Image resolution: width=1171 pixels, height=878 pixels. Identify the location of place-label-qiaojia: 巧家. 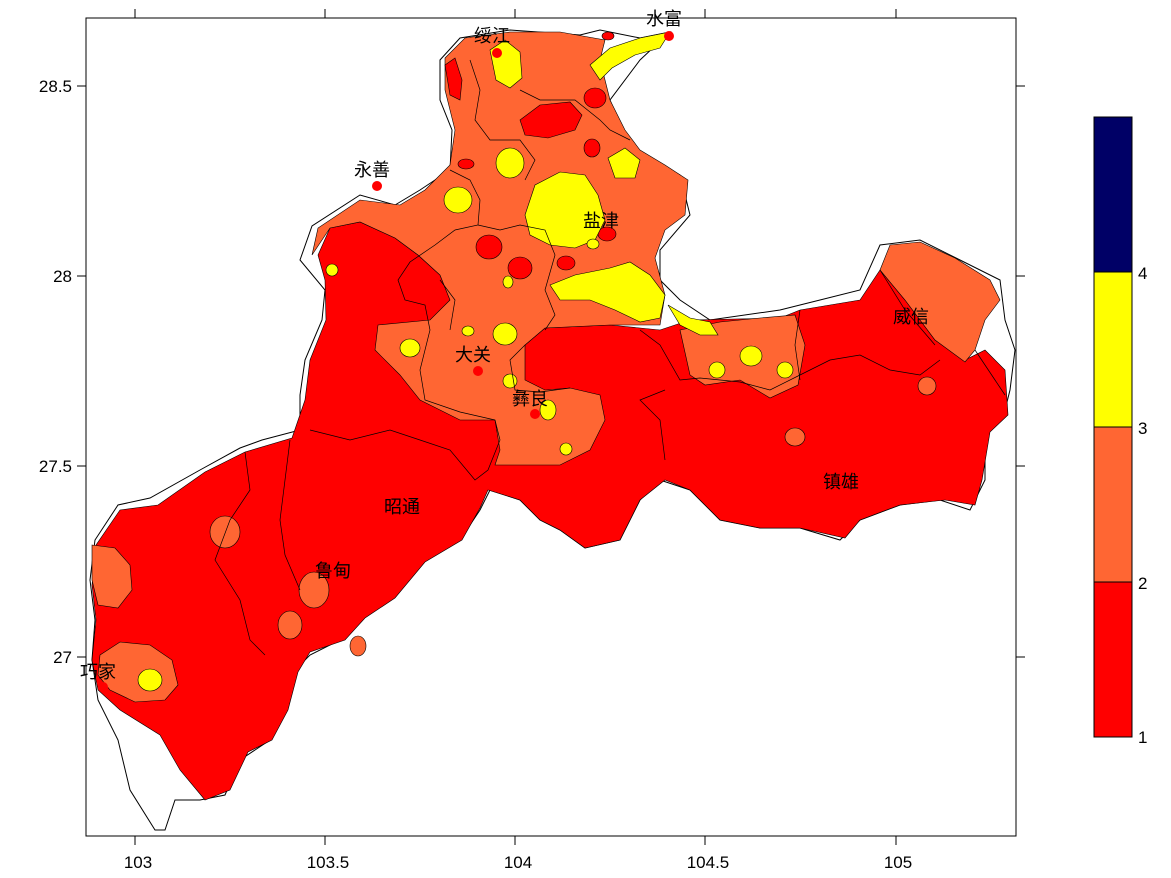
(98, 672).